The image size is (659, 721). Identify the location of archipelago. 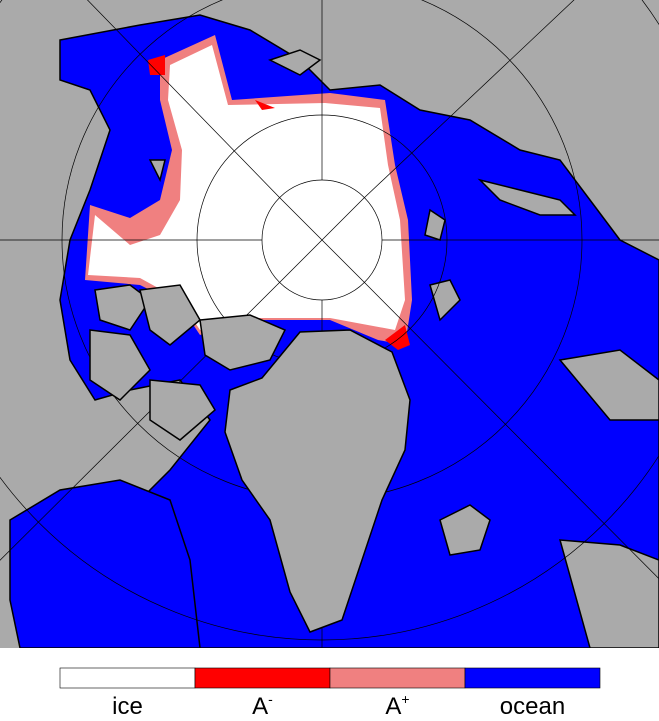
(188, 362).